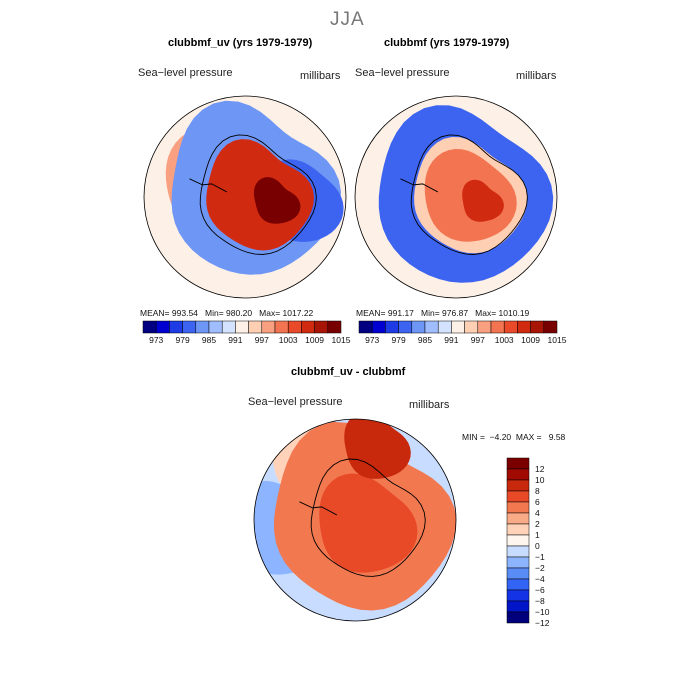  I want to click on diff-colorbar-tick-label: 6, so click(537, 502).